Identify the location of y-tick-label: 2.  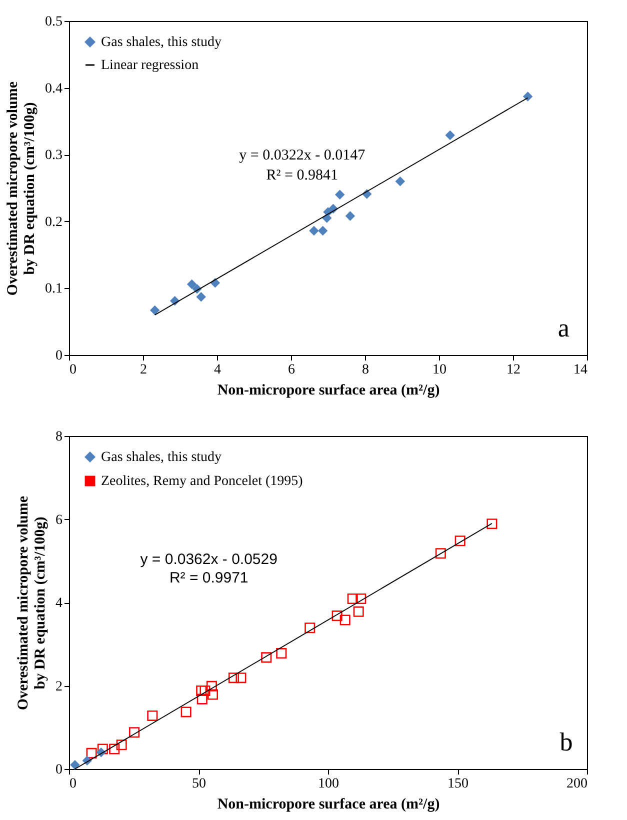
(59, 686).